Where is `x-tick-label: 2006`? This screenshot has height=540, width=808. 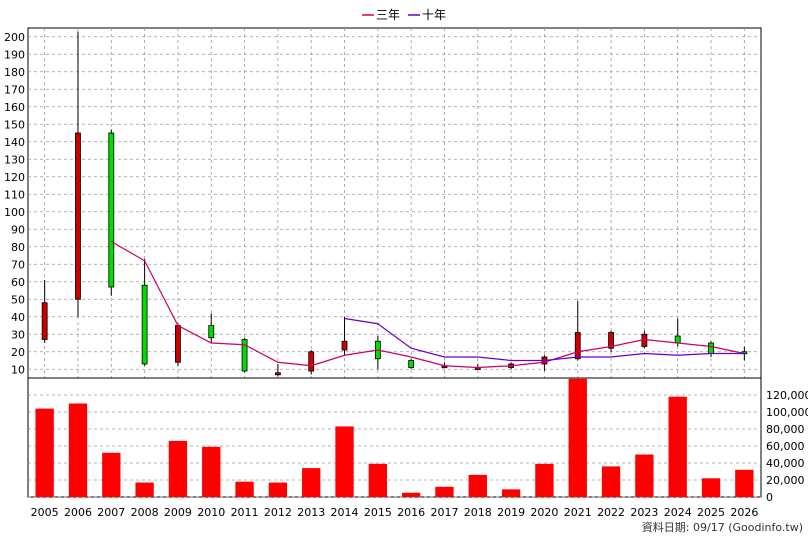
x-tick-label: 2006 is located at coordinates (78, 512).